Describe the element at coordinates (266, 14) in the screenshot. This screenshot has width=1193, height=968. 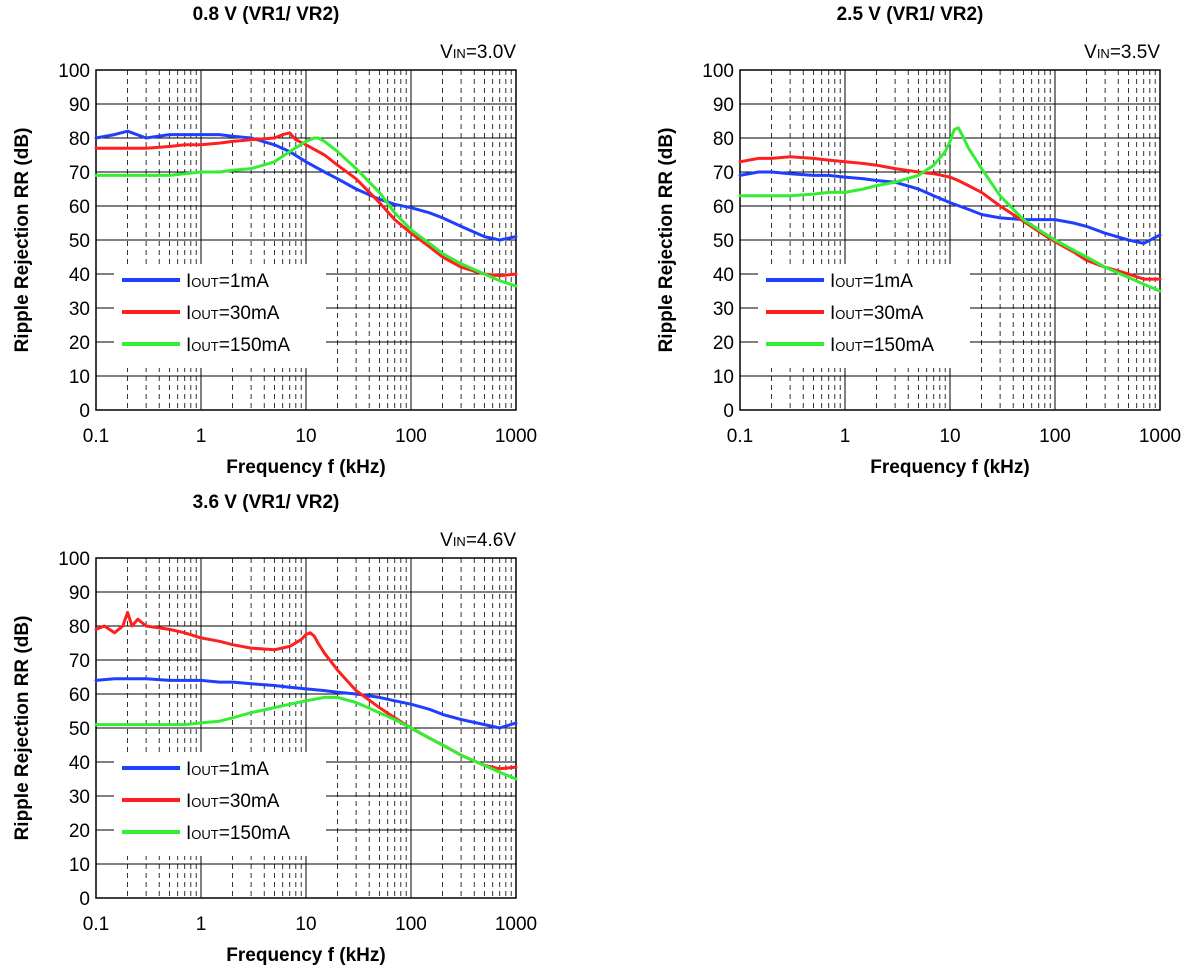
I see `chart-title: 0.8 V (VR1/ VR2)` at that location.